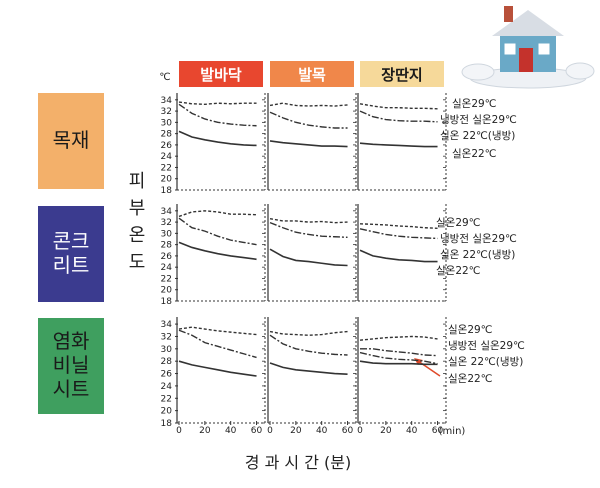  Describe the element at coordinates (164, 77) in the screenshot. I see `y-unit-label: ℃` at that location.